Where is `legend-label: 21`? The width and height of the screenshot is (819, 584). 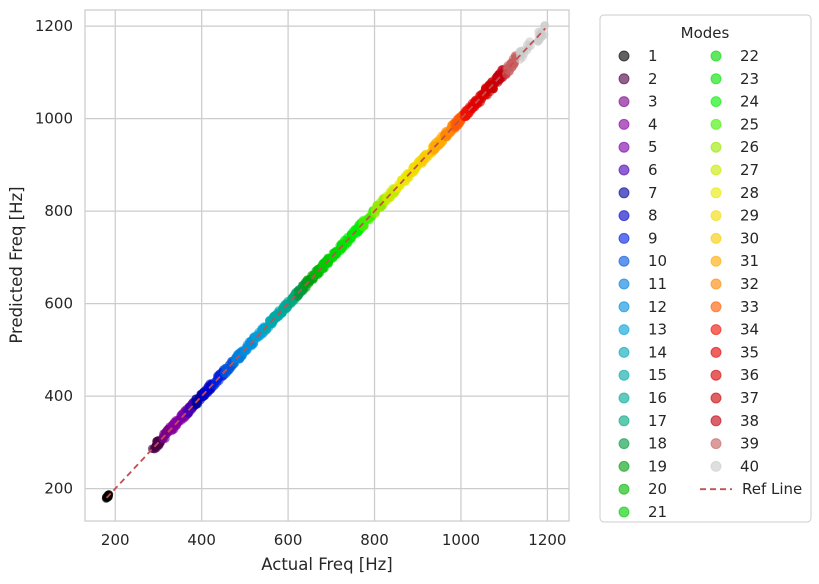
legend-label: 21 is located at coordinates (657, 512).